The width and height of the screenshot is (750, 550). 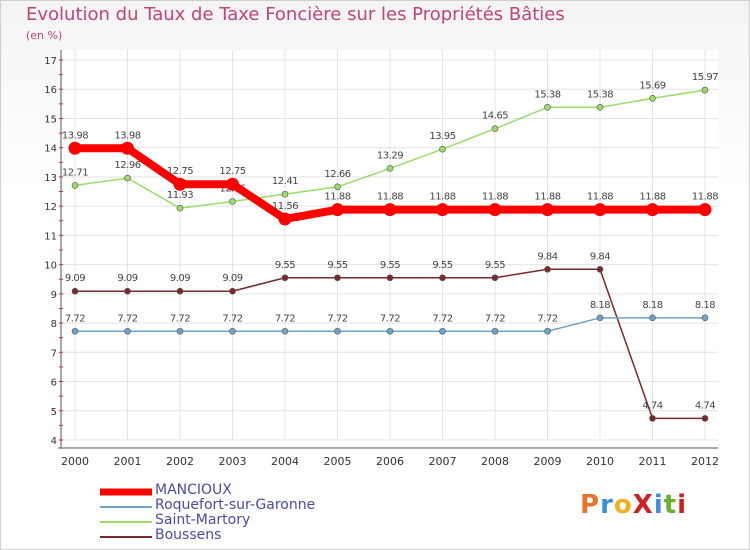 What do you see at coordinates (235, 505) in the screenshot?
I see `legend-label-roquefort: Roquefort-sur-Garonne` at bounding box center [235, 505].